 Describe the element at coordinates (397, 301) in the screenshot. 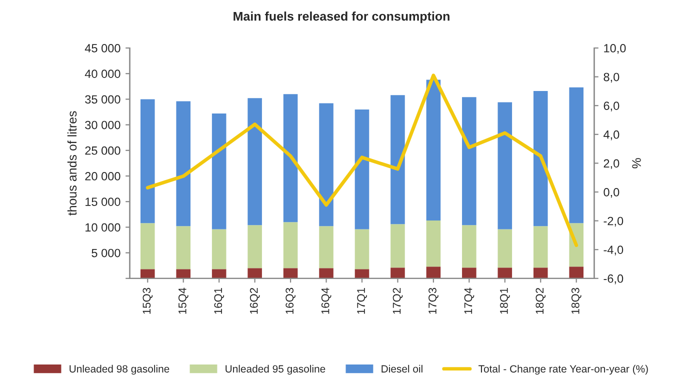

I see `x-tick-label: 17Q2` at that location.